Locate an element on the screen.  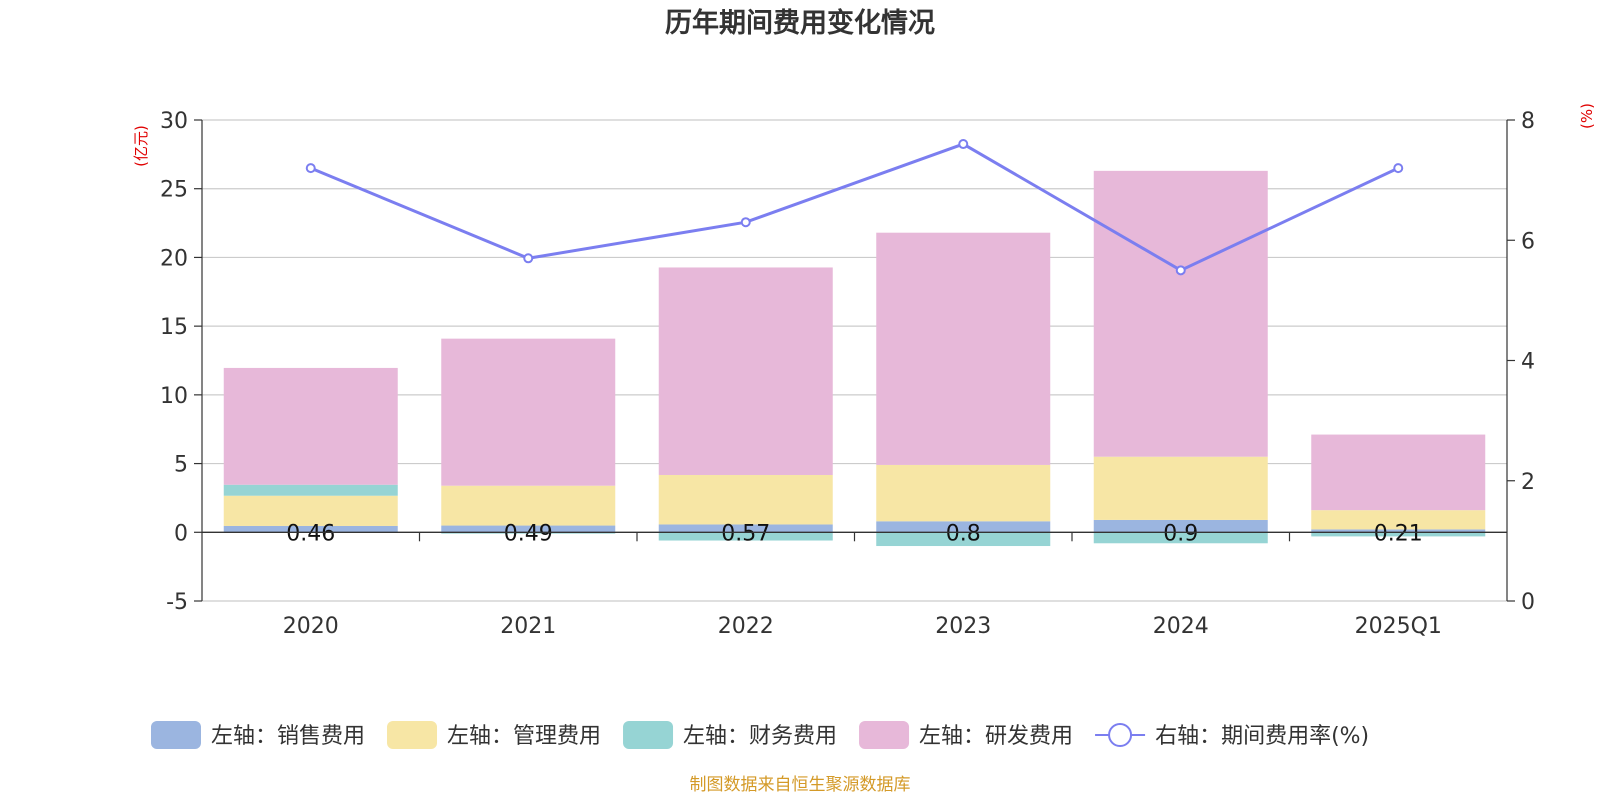
bar-value-label: 0.57 is located at coordinates (745, 533).